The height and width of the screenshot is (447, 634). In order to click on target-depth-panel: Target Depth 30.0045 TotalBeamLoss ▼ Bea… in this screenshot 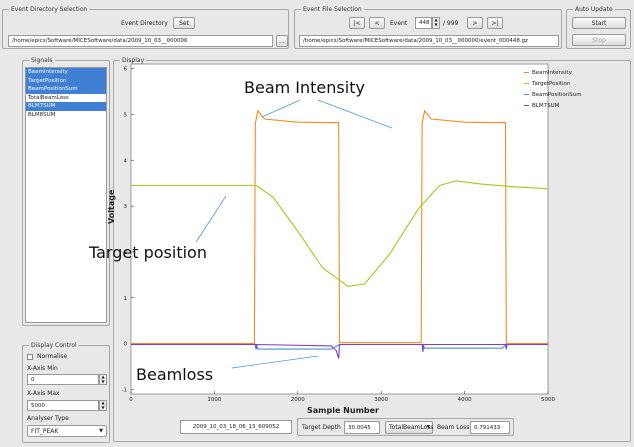, I will do `click(405, 427)`.